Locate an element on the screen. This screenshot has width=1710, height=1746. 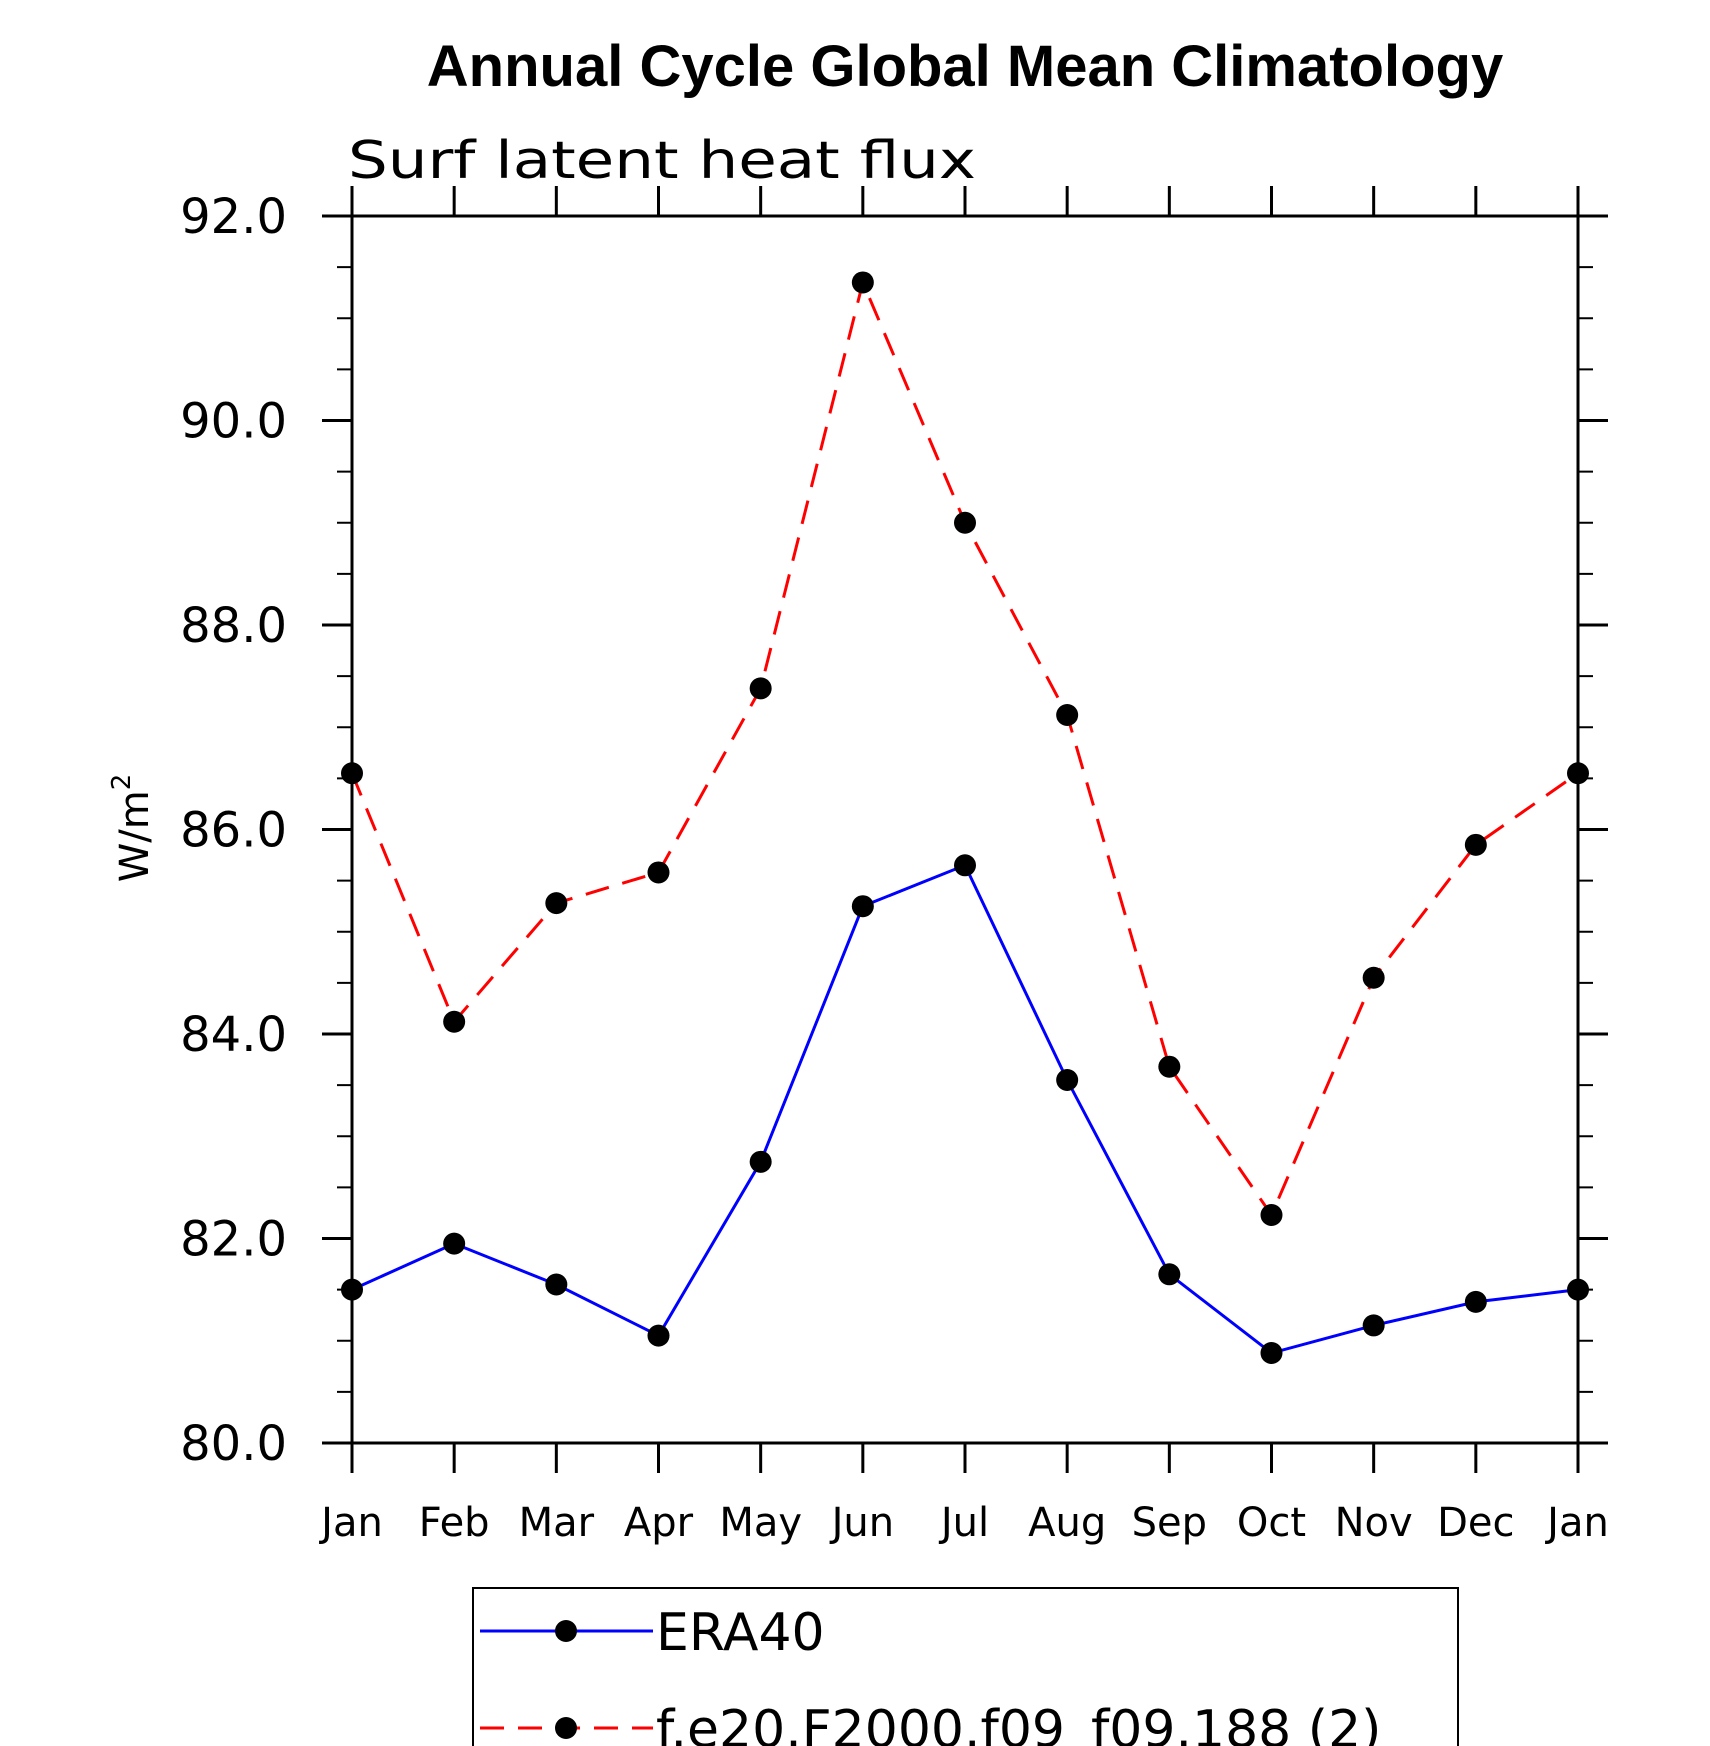
x-tick-label: Jul is located at coordinates (963, 1523).